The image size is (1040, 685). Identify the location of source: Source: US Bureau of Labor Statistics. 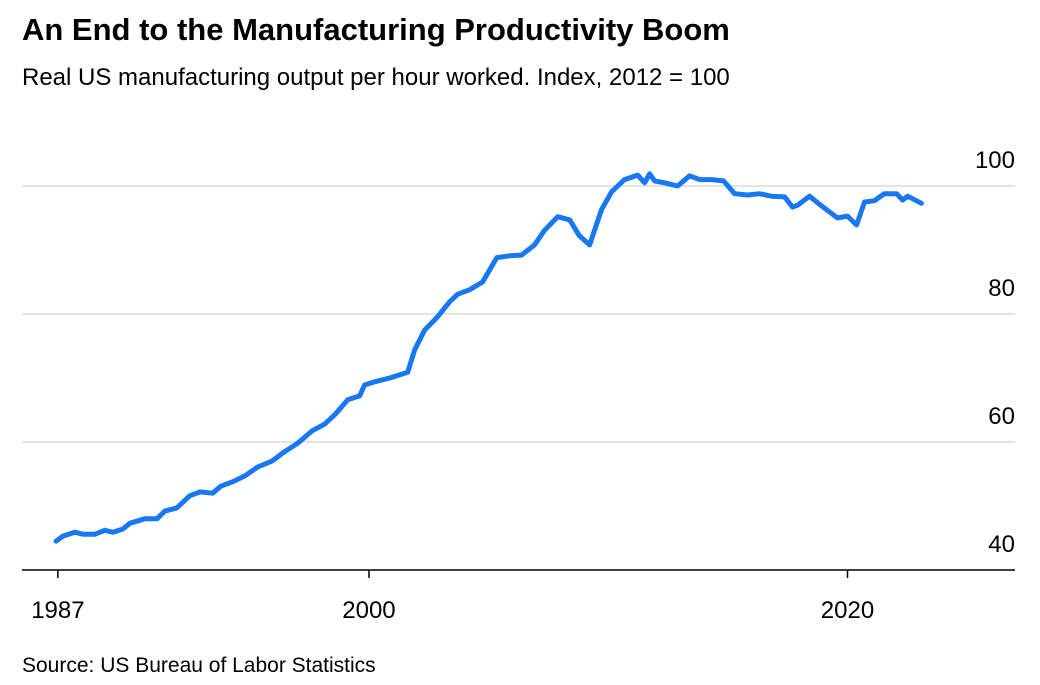
(199, 665).